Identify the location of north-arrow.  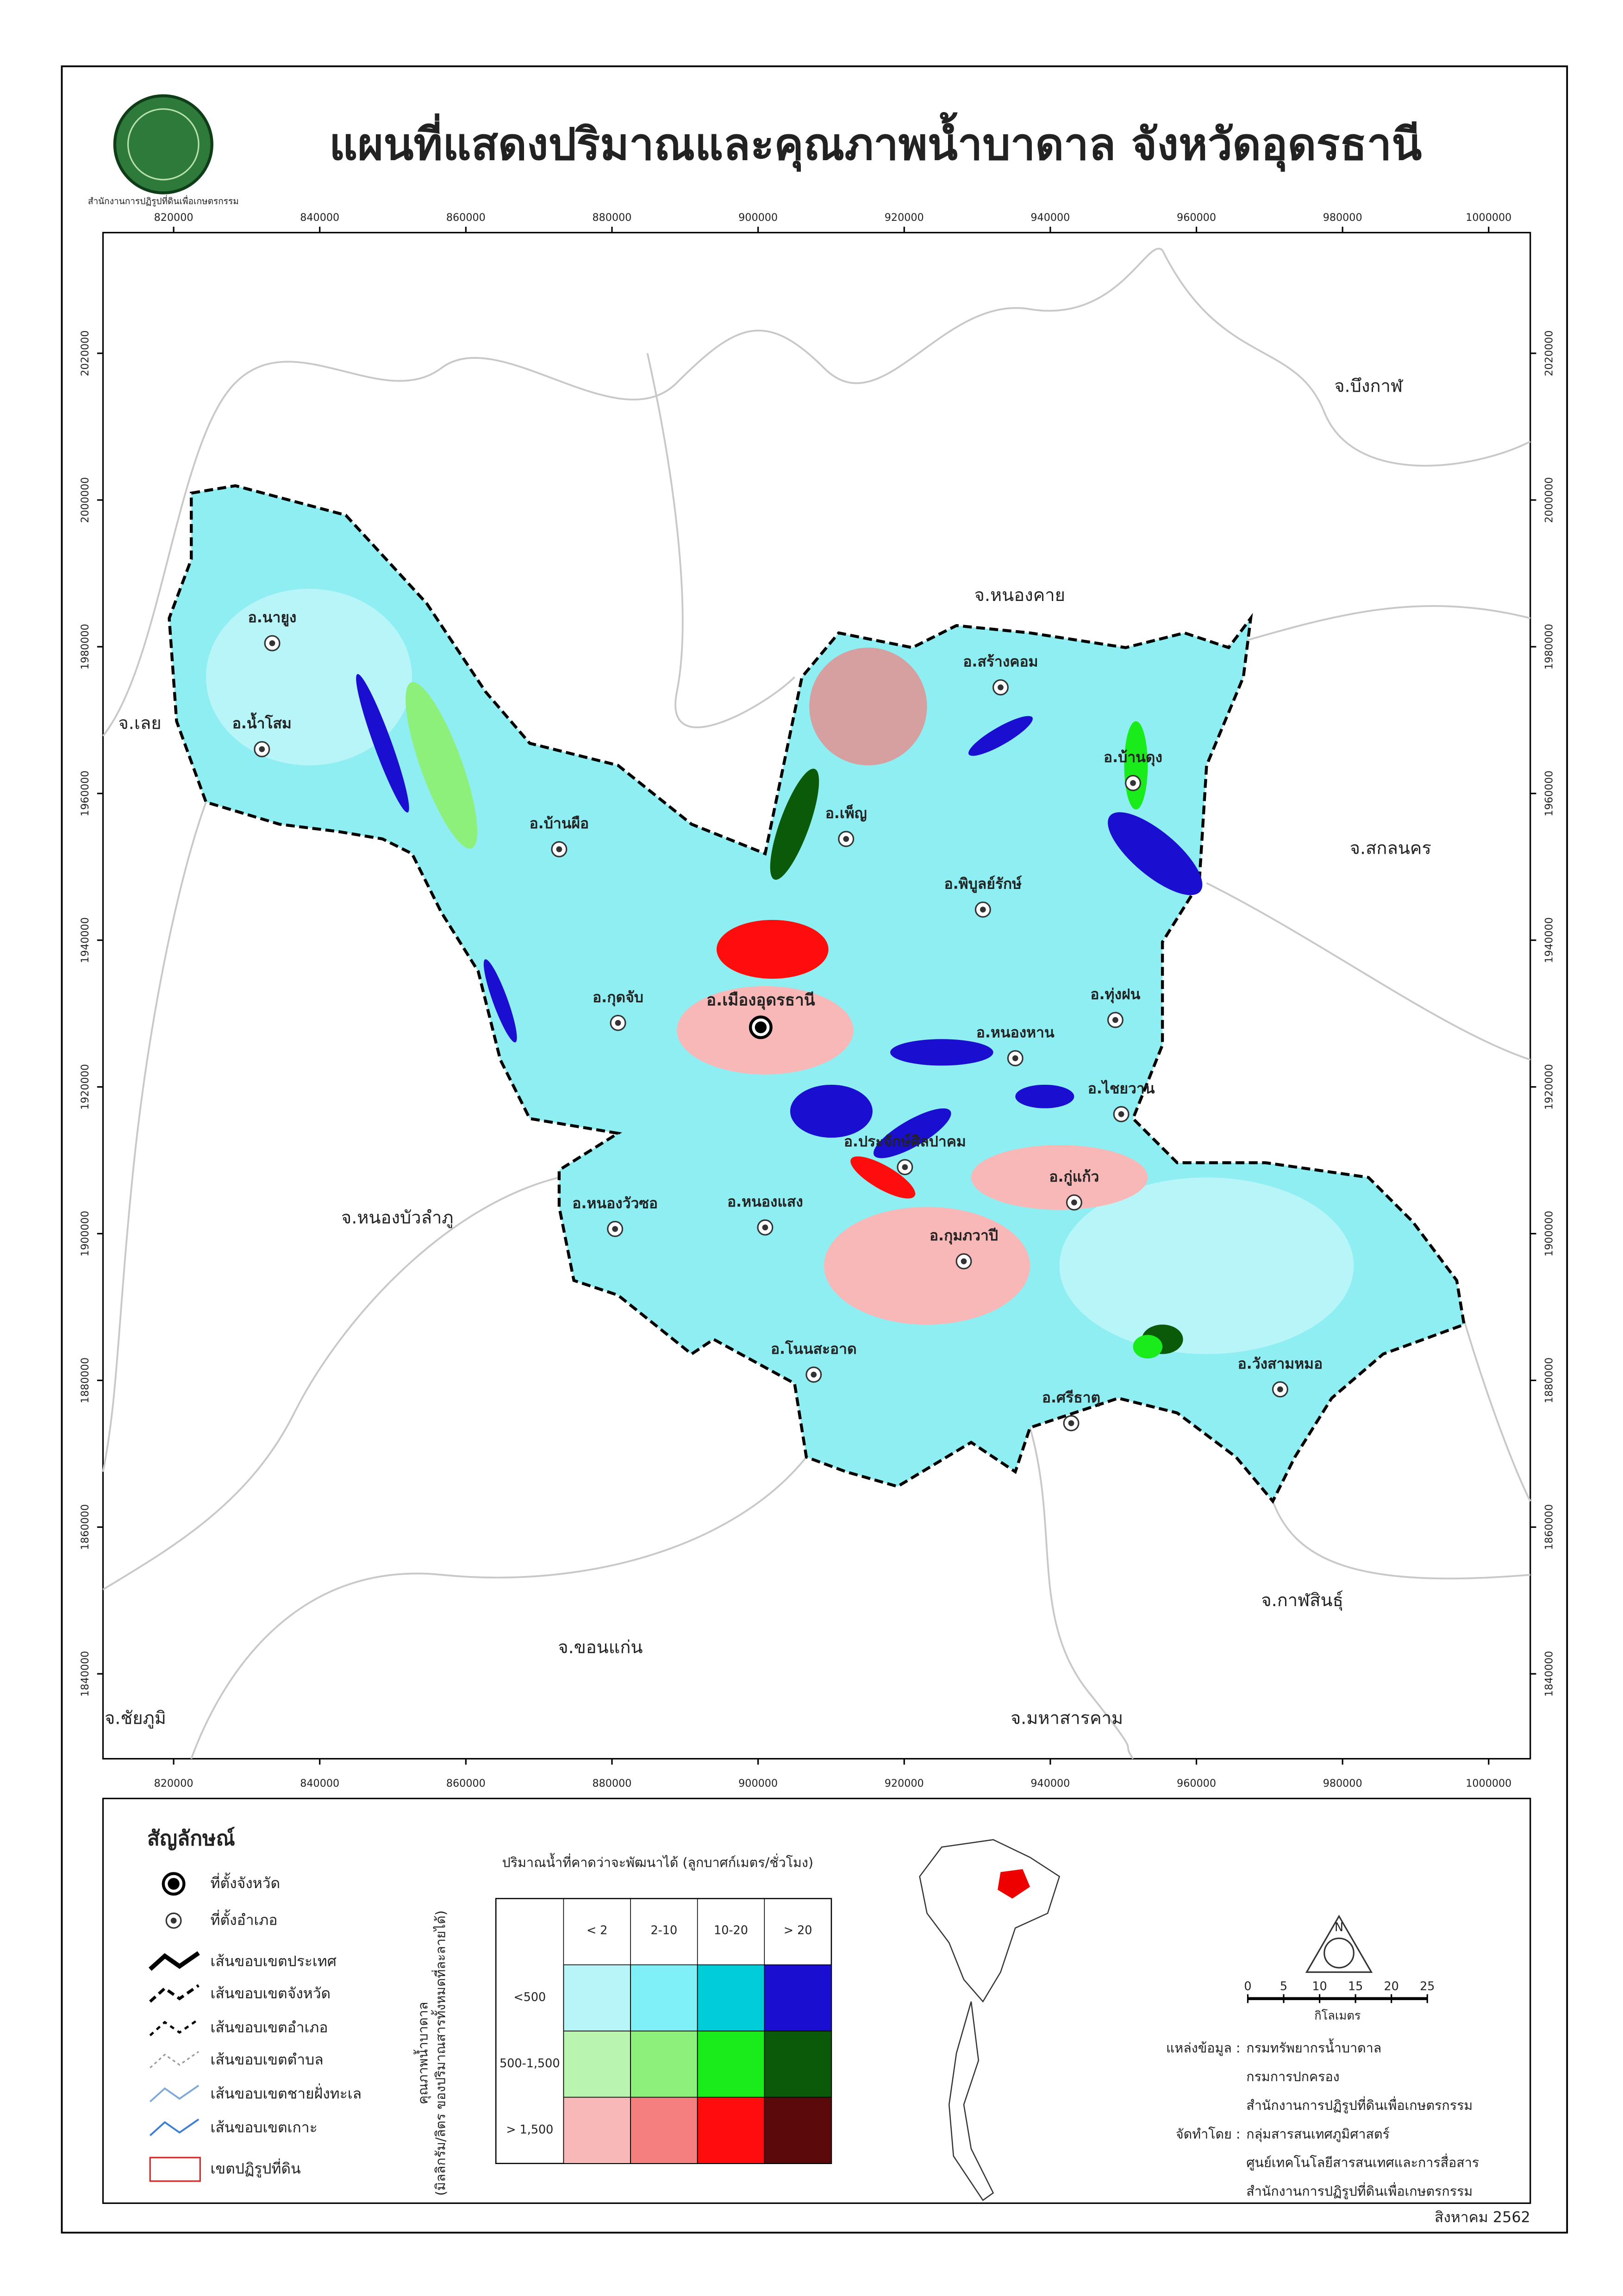
(1339, 1944).